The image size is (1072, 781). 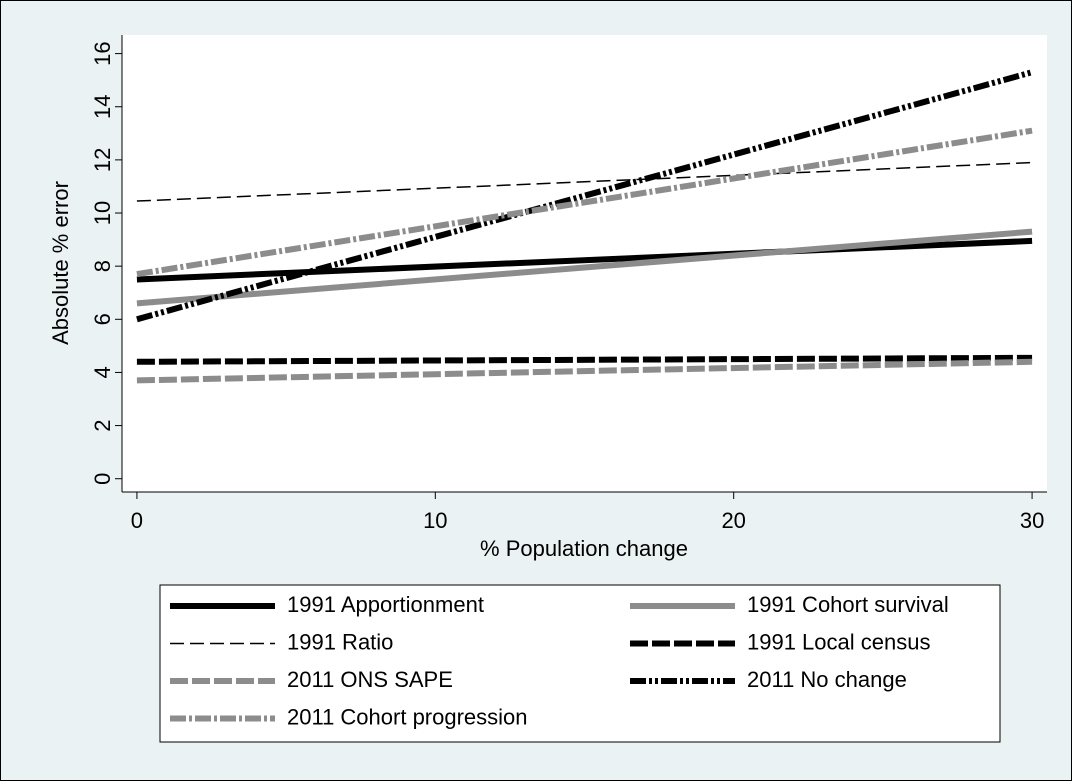 What do you see at coordinates (102, 106) in the screenshot?
I see `y-tick-label: 14` at bounding box center [102, 106].